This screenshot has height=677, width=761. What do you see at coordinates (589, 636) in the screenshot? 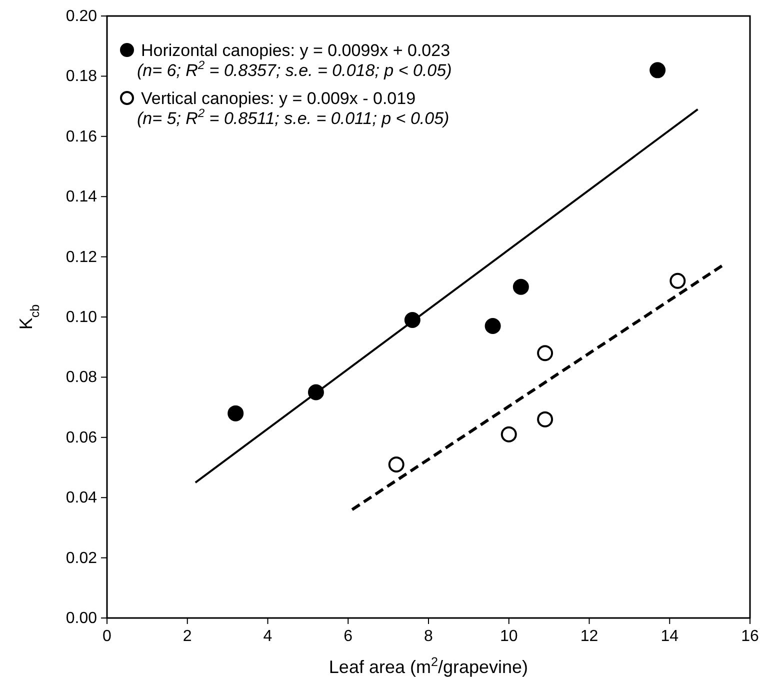
I see `x-tick-label: 12` at bounding box center [589, 636].